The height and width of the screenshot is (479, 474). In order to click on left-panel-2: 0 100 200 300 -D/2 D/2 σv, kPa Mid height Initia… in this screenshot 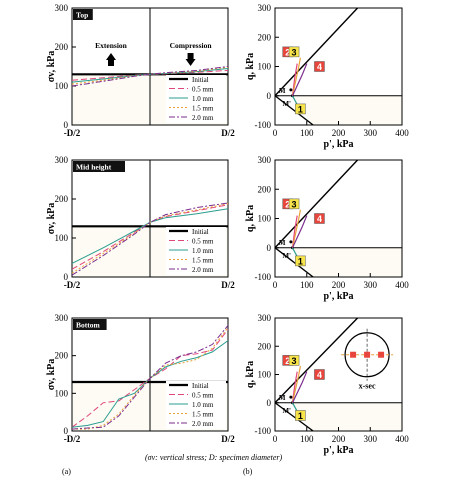, I will do `click(140, 222)`.